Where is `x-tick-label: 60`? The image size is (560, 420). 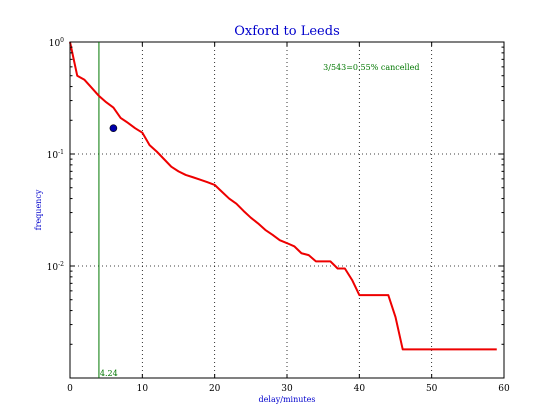
x-tick-label: 60 is located at coordinates (504, 389).